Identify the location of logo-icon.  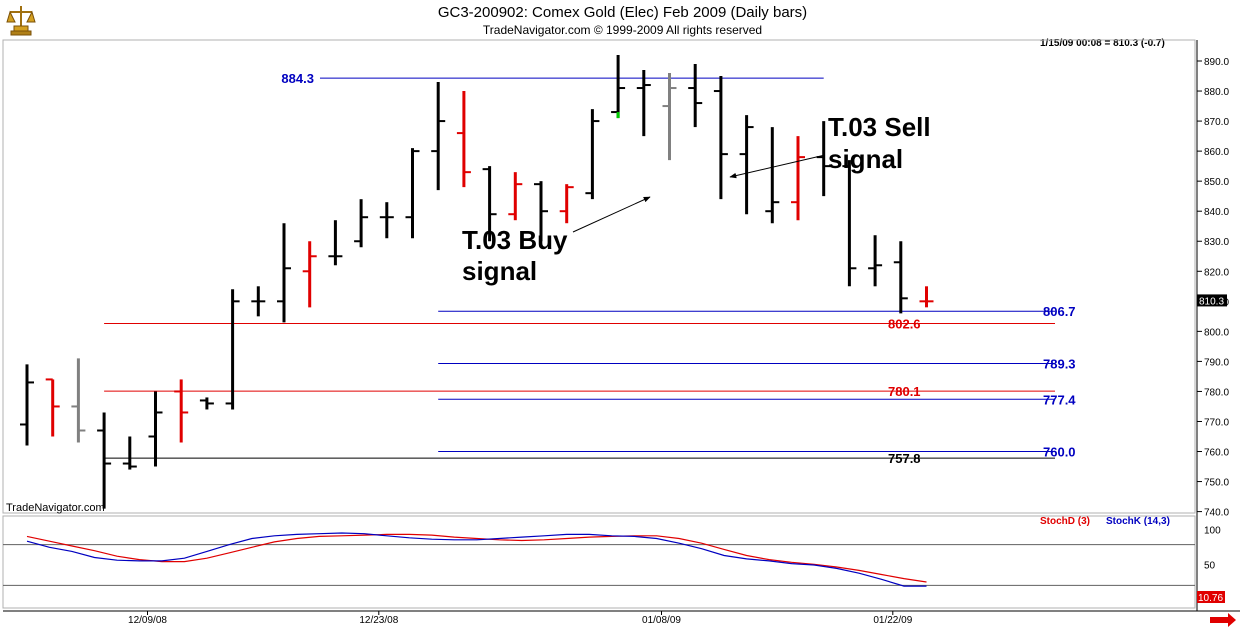
(21, 21).